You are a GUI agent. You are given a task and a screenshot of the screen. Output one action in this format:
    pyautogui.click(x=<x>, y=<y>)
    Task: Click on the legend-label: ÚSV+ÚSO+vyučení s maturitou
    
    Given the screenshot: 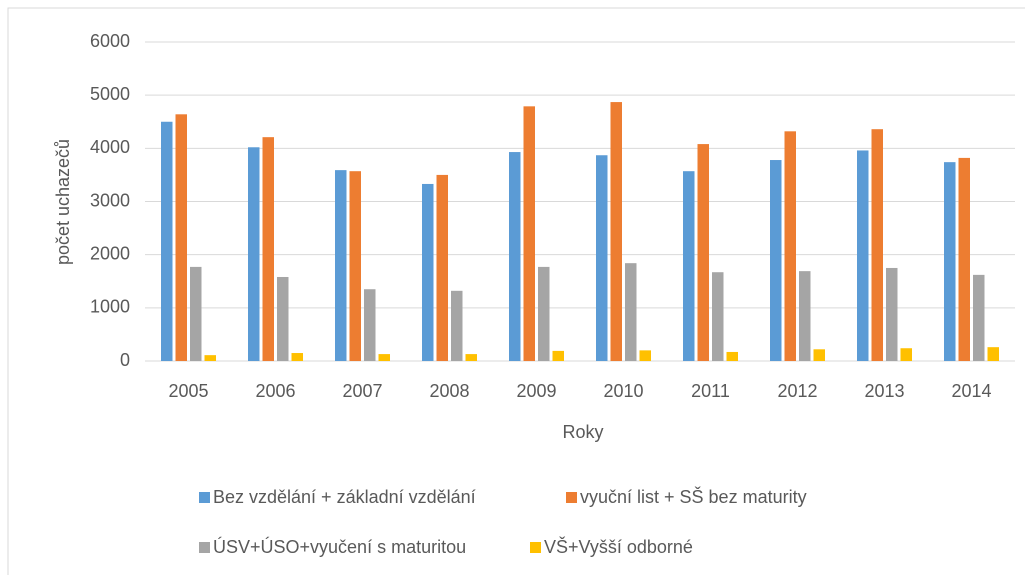 What is the action you would take?
    pyautogui.click(x=339, y=546)
    